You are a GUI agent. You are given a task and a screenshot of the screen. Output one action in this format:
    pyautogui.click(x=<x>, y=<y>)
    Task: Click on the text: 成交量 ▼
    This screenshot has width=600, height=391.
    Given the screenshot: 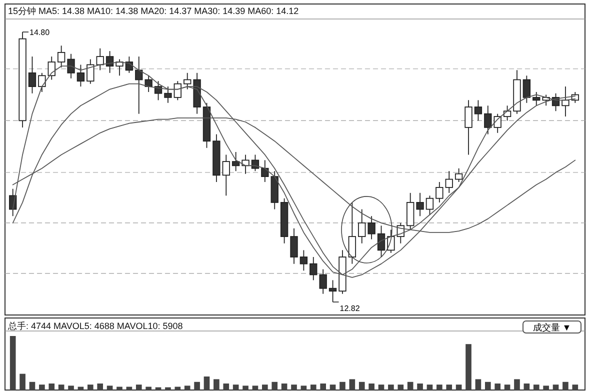 What is the action you would take?
    pyautogui.click(x=552, y=327)
    